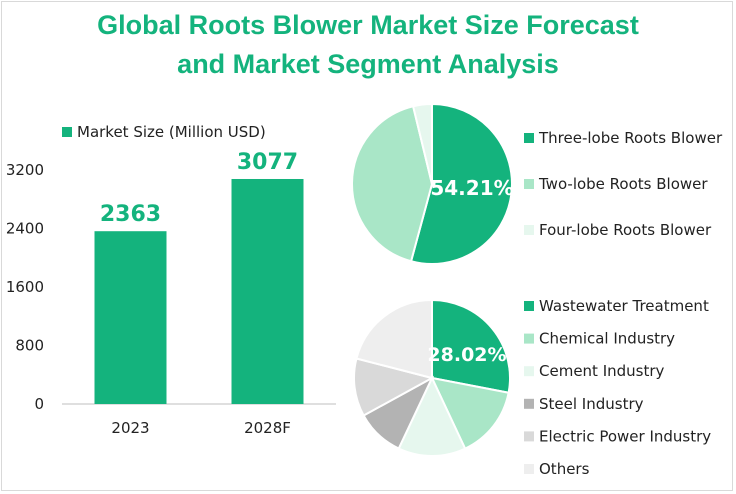 The image size is (736, 494). What do you see at coordinates (471, 188) in the screenshot?
I see `pie-type-data-label: 54.21%` at bounding box center [471, 188].